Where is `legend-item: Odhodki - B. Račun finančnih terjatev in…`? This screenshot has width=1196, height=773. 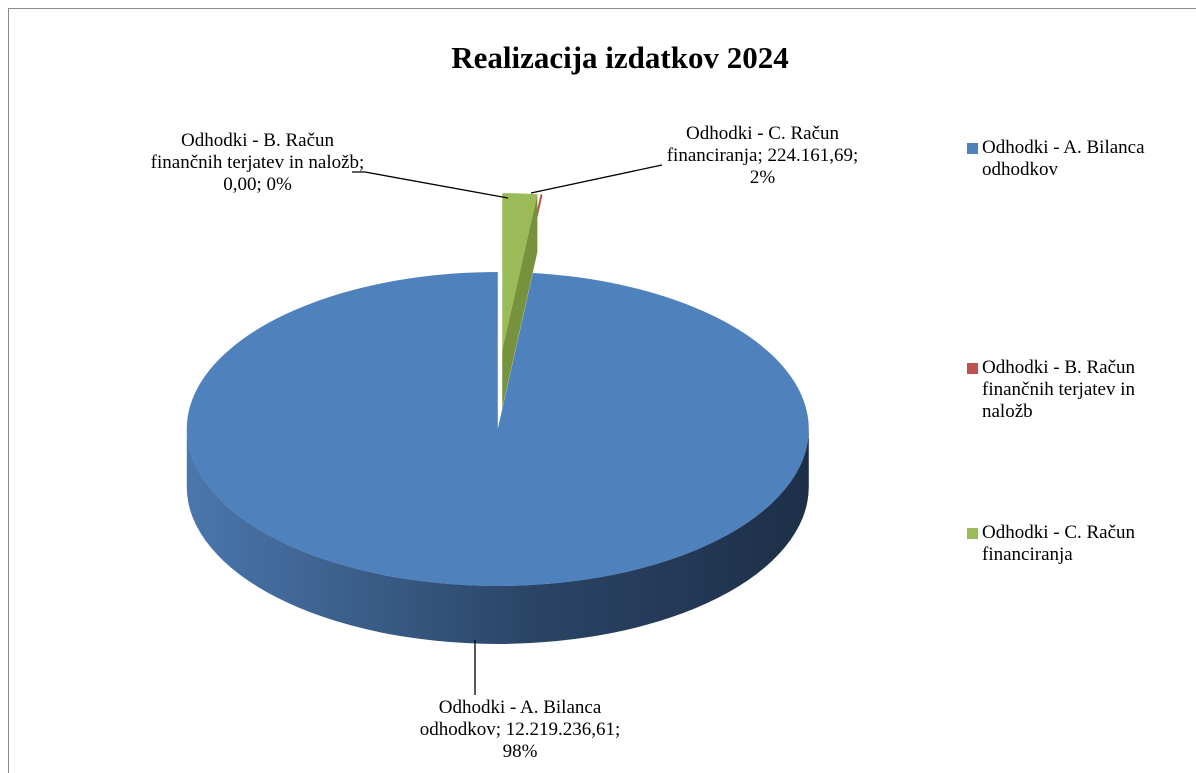 legend-item: Odhodki - B. Račun finančnih terjatev in… is located at coordinates (1074, 390).